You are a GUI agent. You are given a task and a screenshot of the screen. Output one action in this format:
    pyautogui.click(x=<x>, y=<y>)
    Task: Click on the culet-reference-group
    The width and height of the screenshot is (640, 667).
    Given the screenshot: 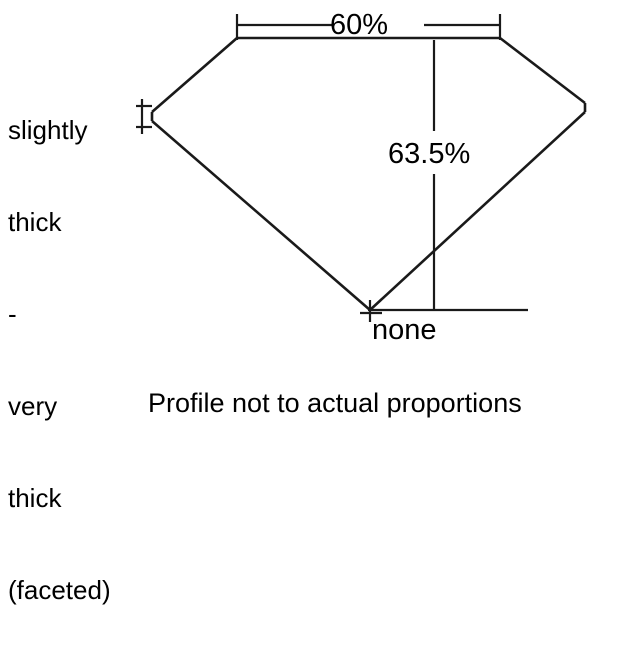 What is the action you would take?
    pyautogui.click(x=444, y=311)
    